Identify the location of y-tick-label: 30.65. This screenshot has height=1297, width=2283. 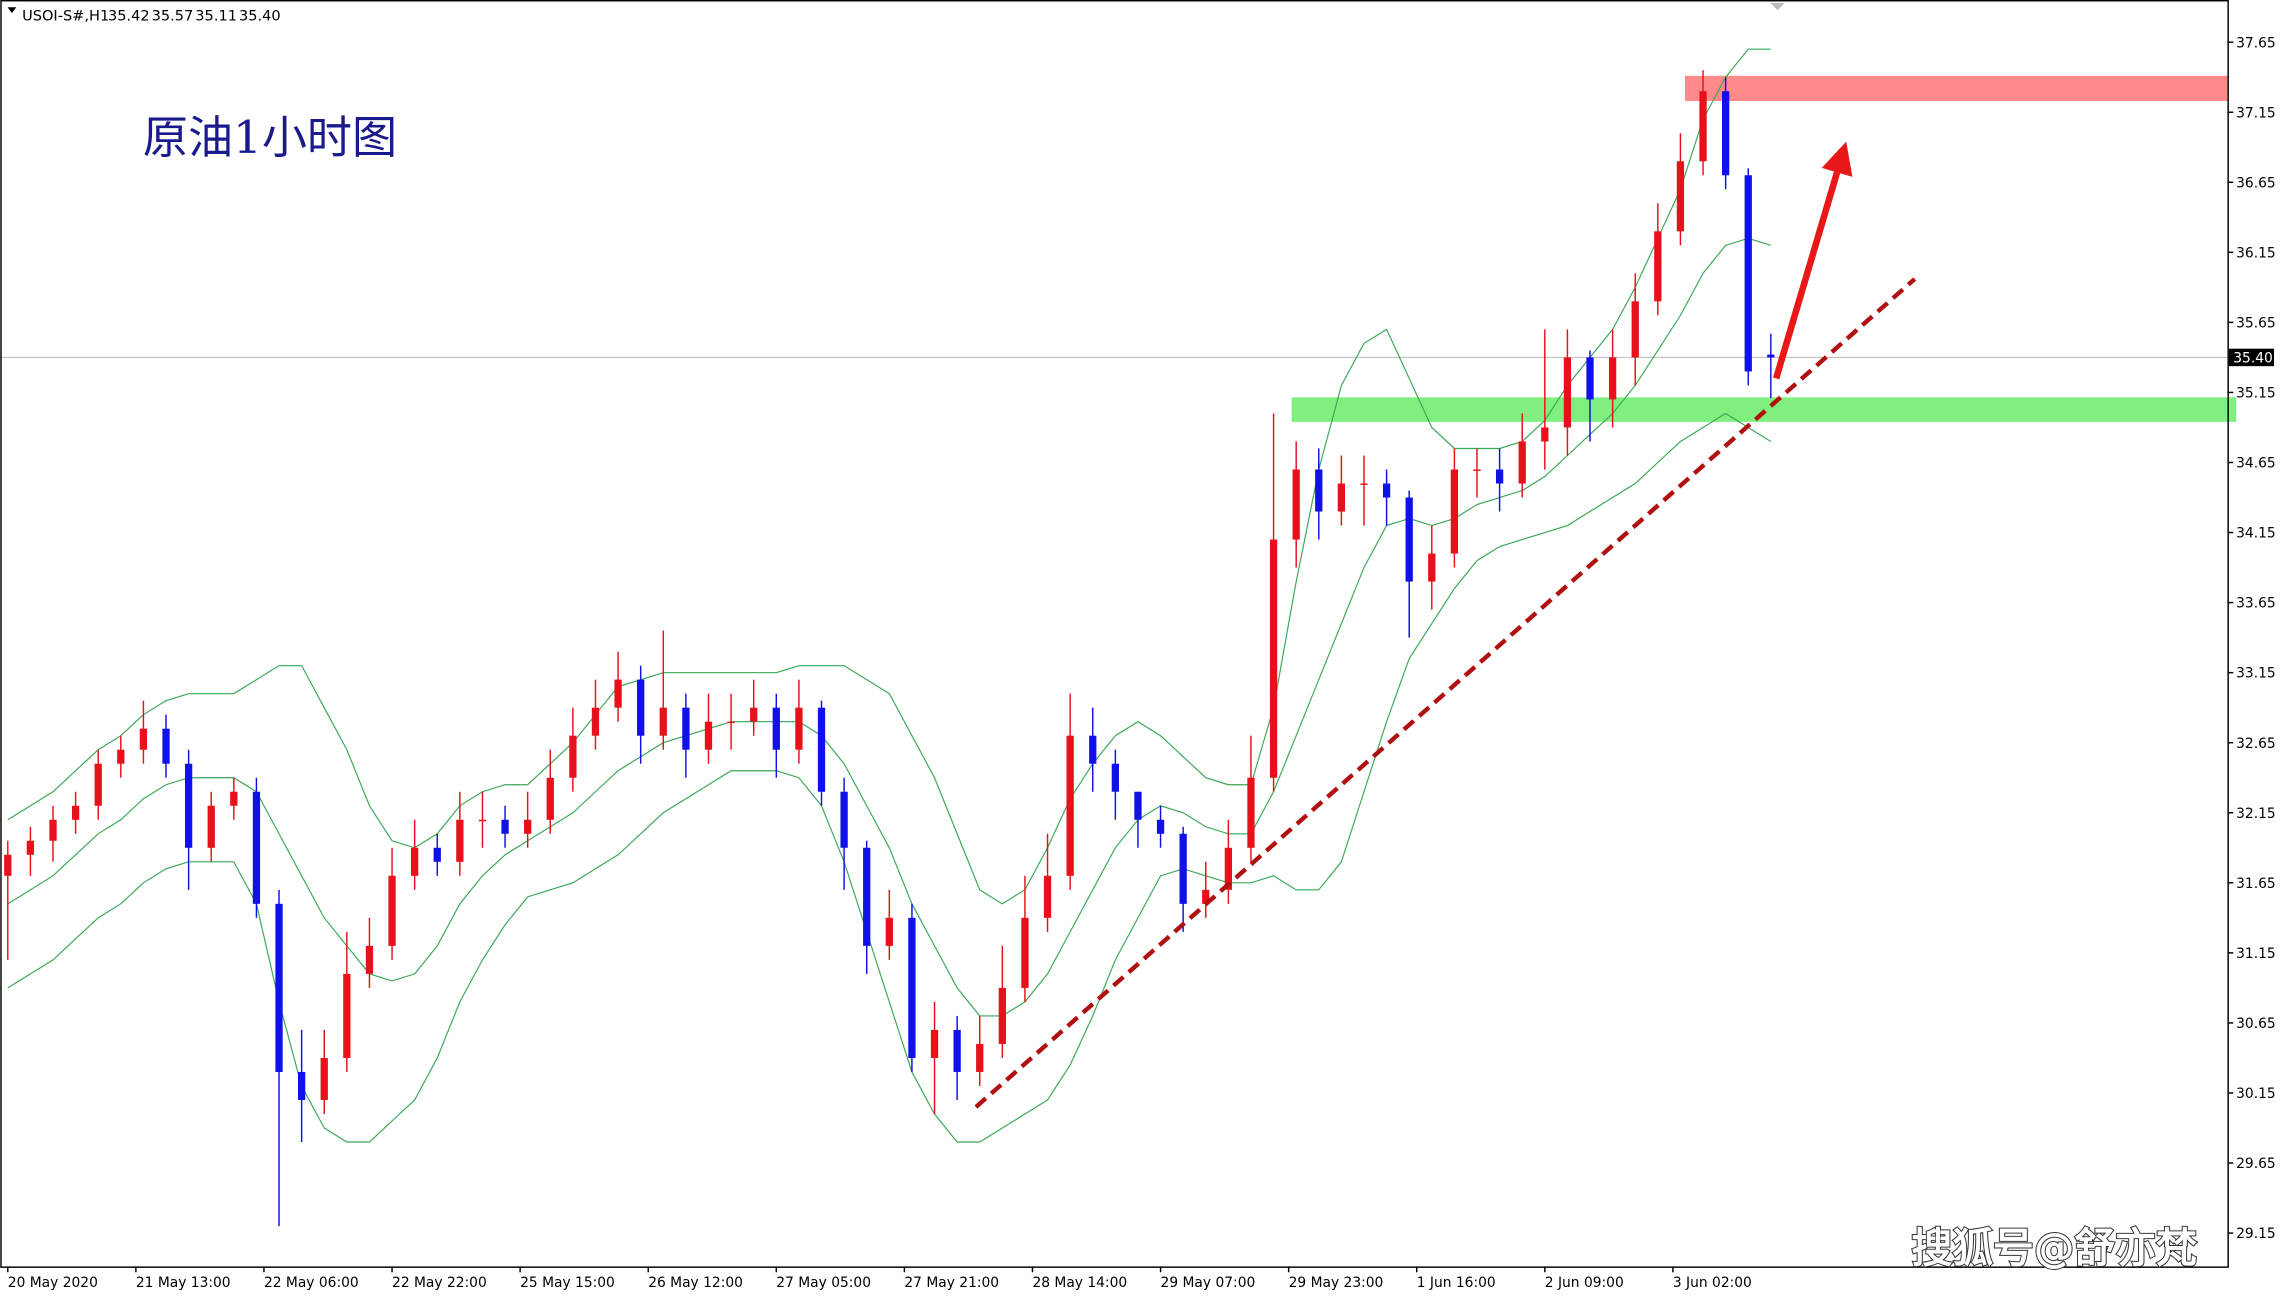
(2256, 1024).